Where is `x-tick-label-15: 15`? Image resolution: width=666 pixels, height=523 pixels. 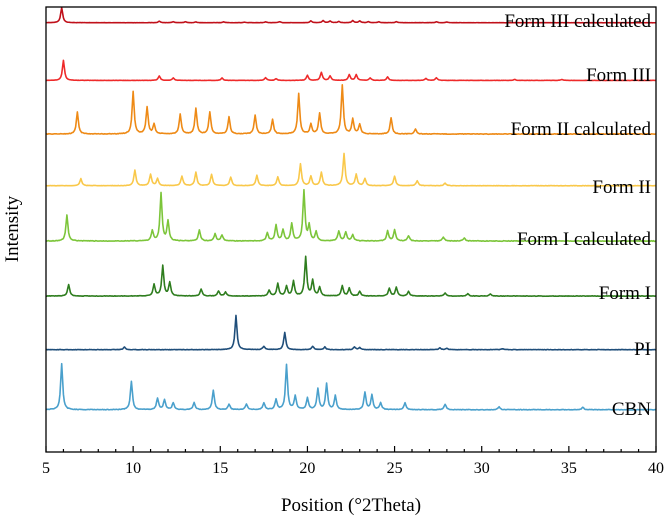
x-tick-label-15: 15 is located at coordinates (220, 468).